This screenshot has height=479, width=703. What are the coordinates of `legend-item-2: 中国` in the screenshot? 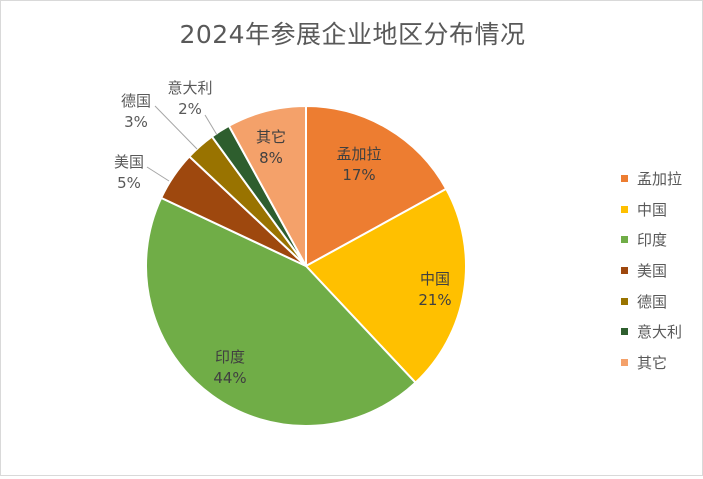 It's located at (651, 209).